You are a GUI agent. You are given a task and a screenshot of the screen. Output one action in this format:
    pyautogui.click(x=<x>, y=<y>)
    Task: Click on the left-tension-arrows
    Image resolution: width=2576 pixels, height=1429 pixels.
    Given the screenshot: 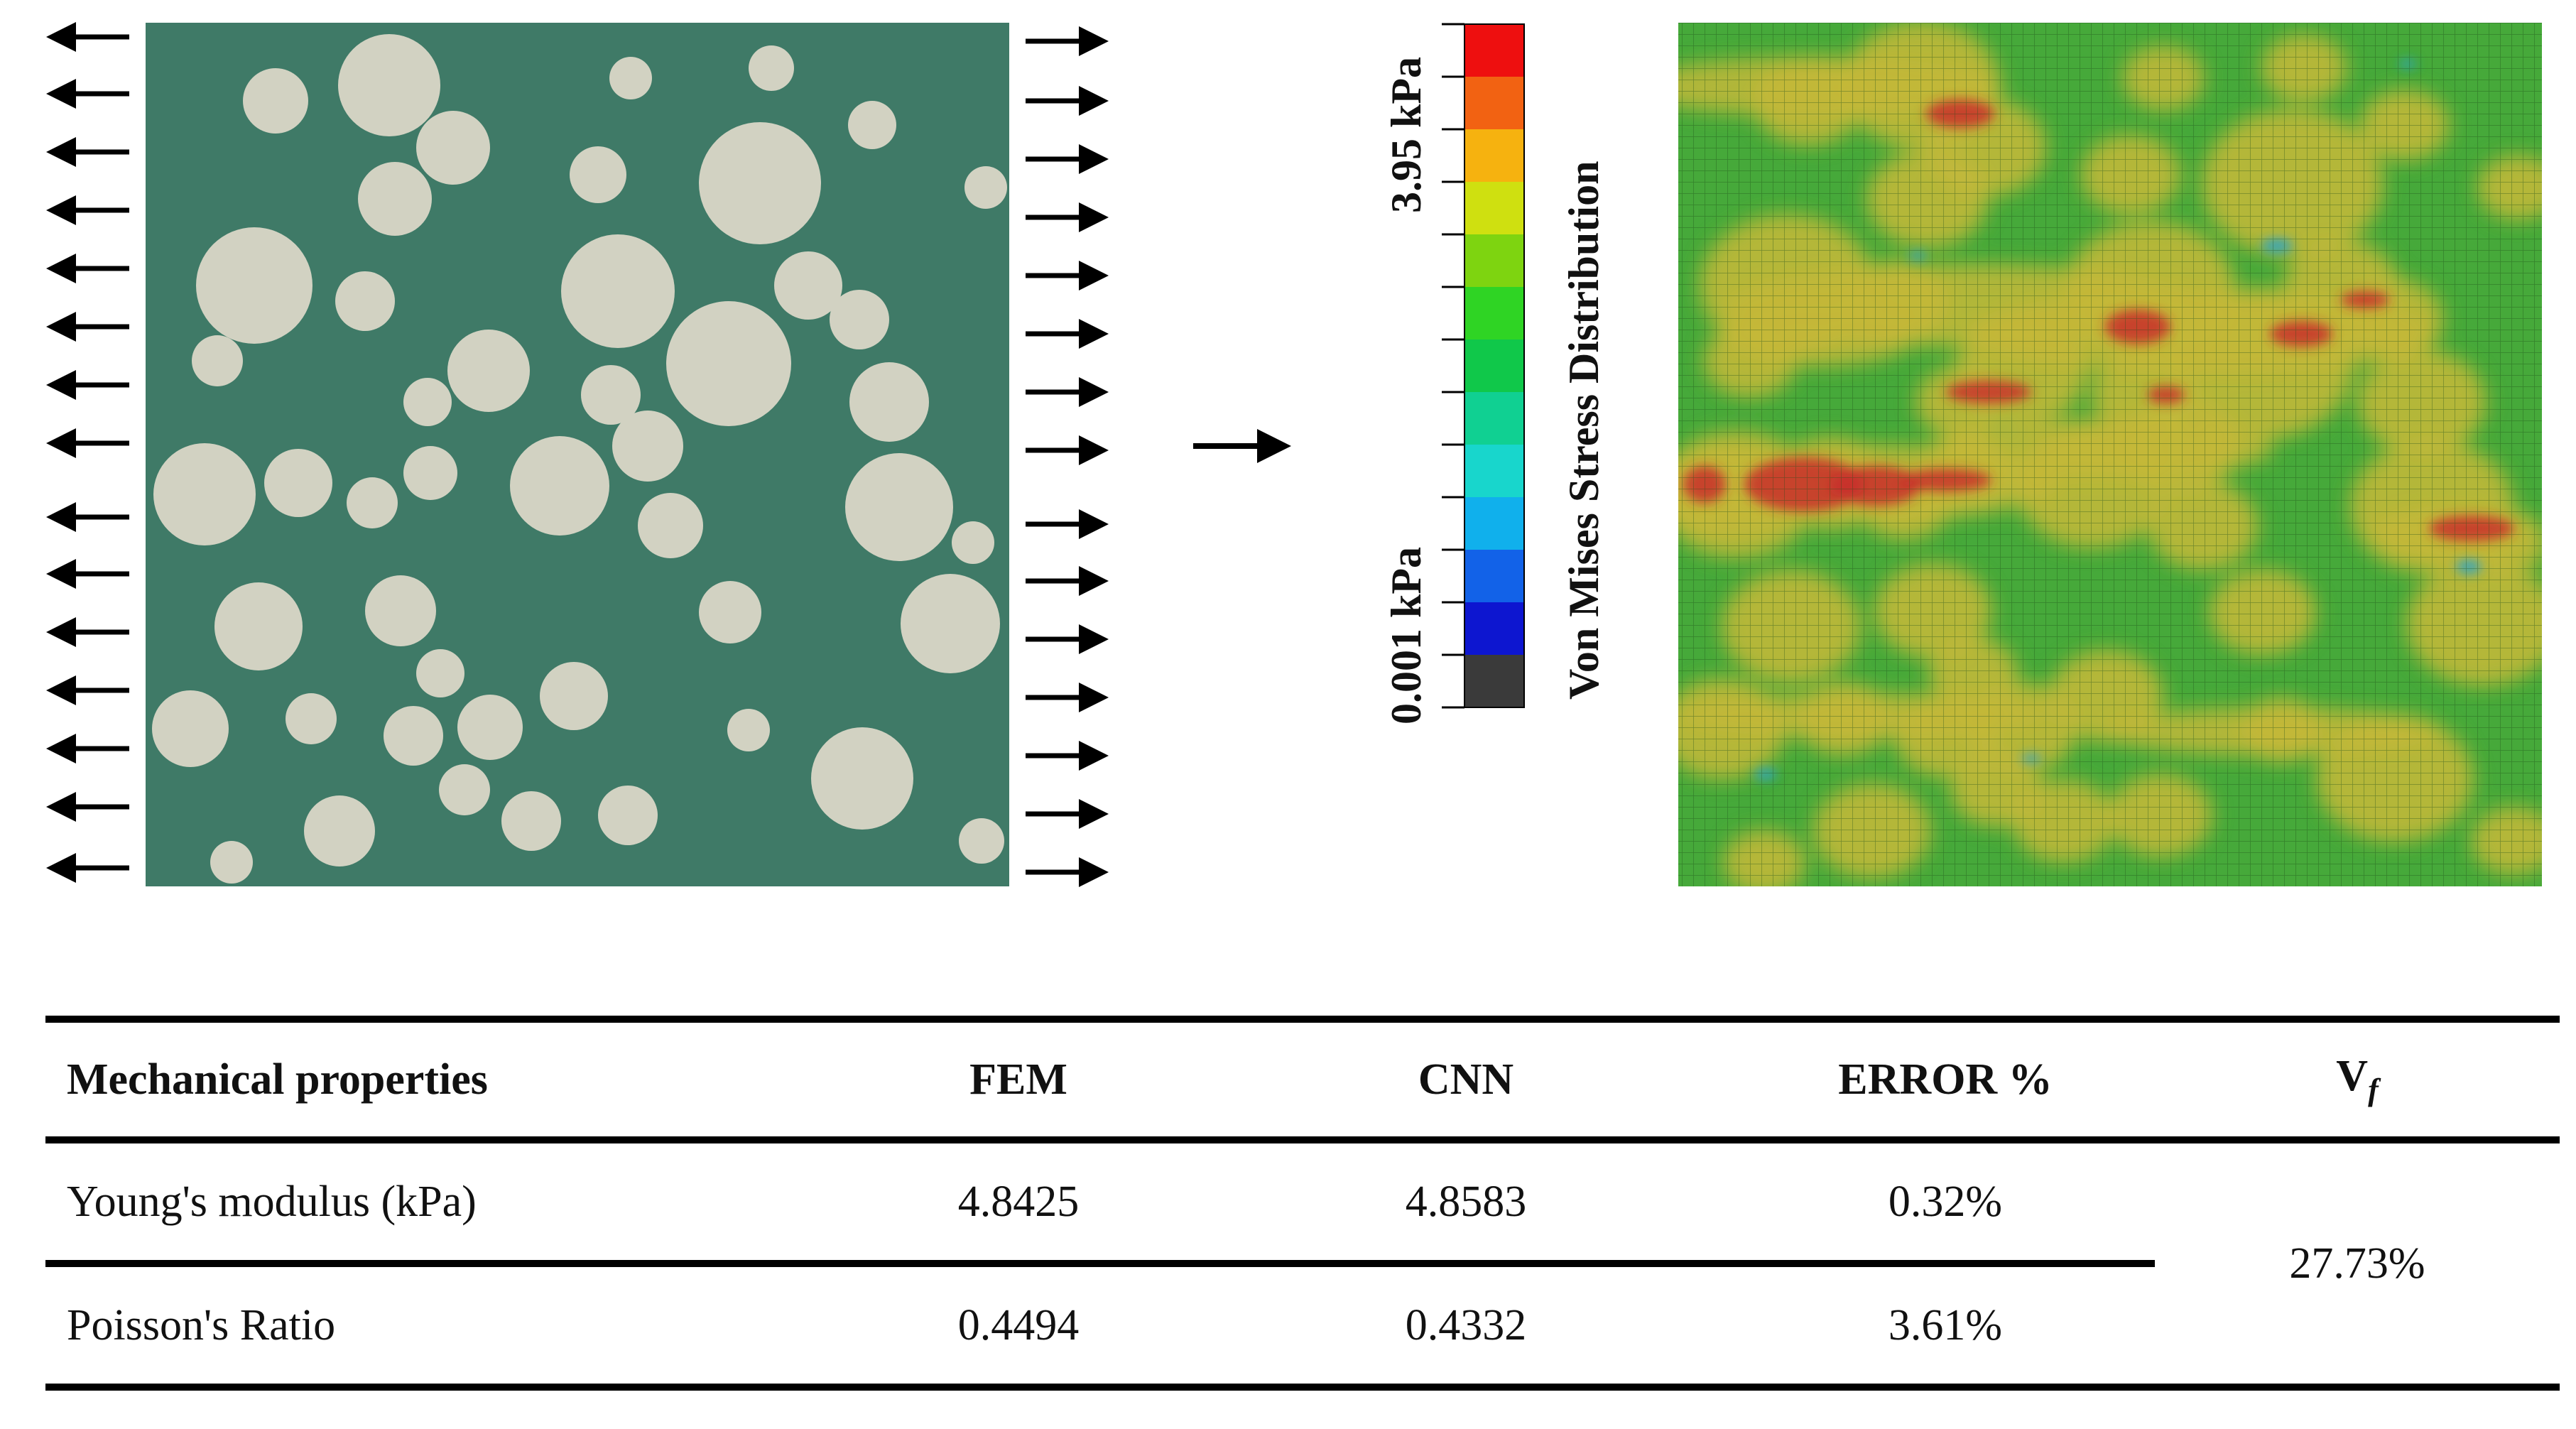 What is the action you would take?
    pyautogui.click(x=87, y=453)
    